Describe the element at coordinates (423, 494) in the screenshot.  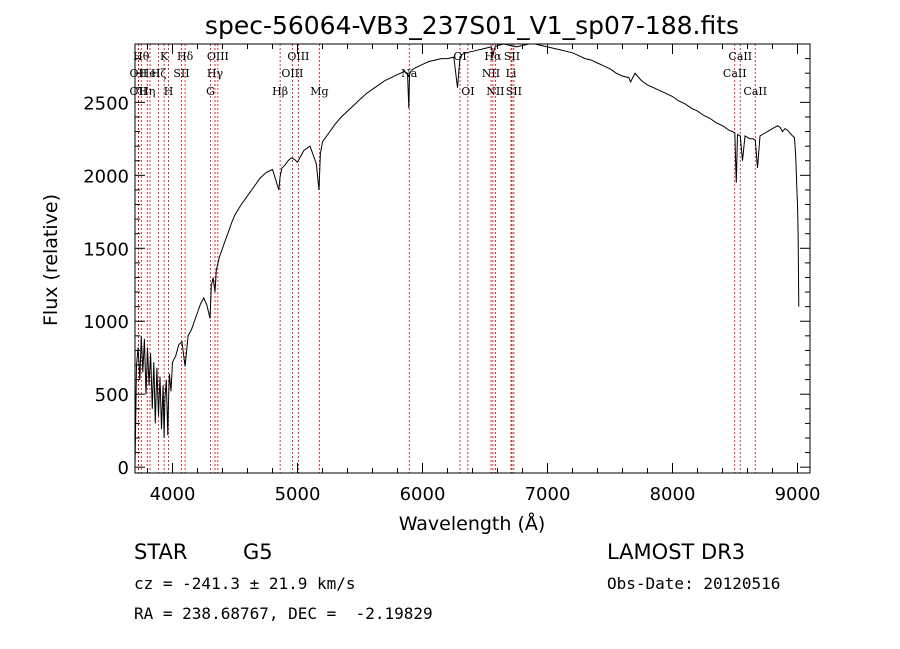
I see `x-tick-label: 6000` at that location.